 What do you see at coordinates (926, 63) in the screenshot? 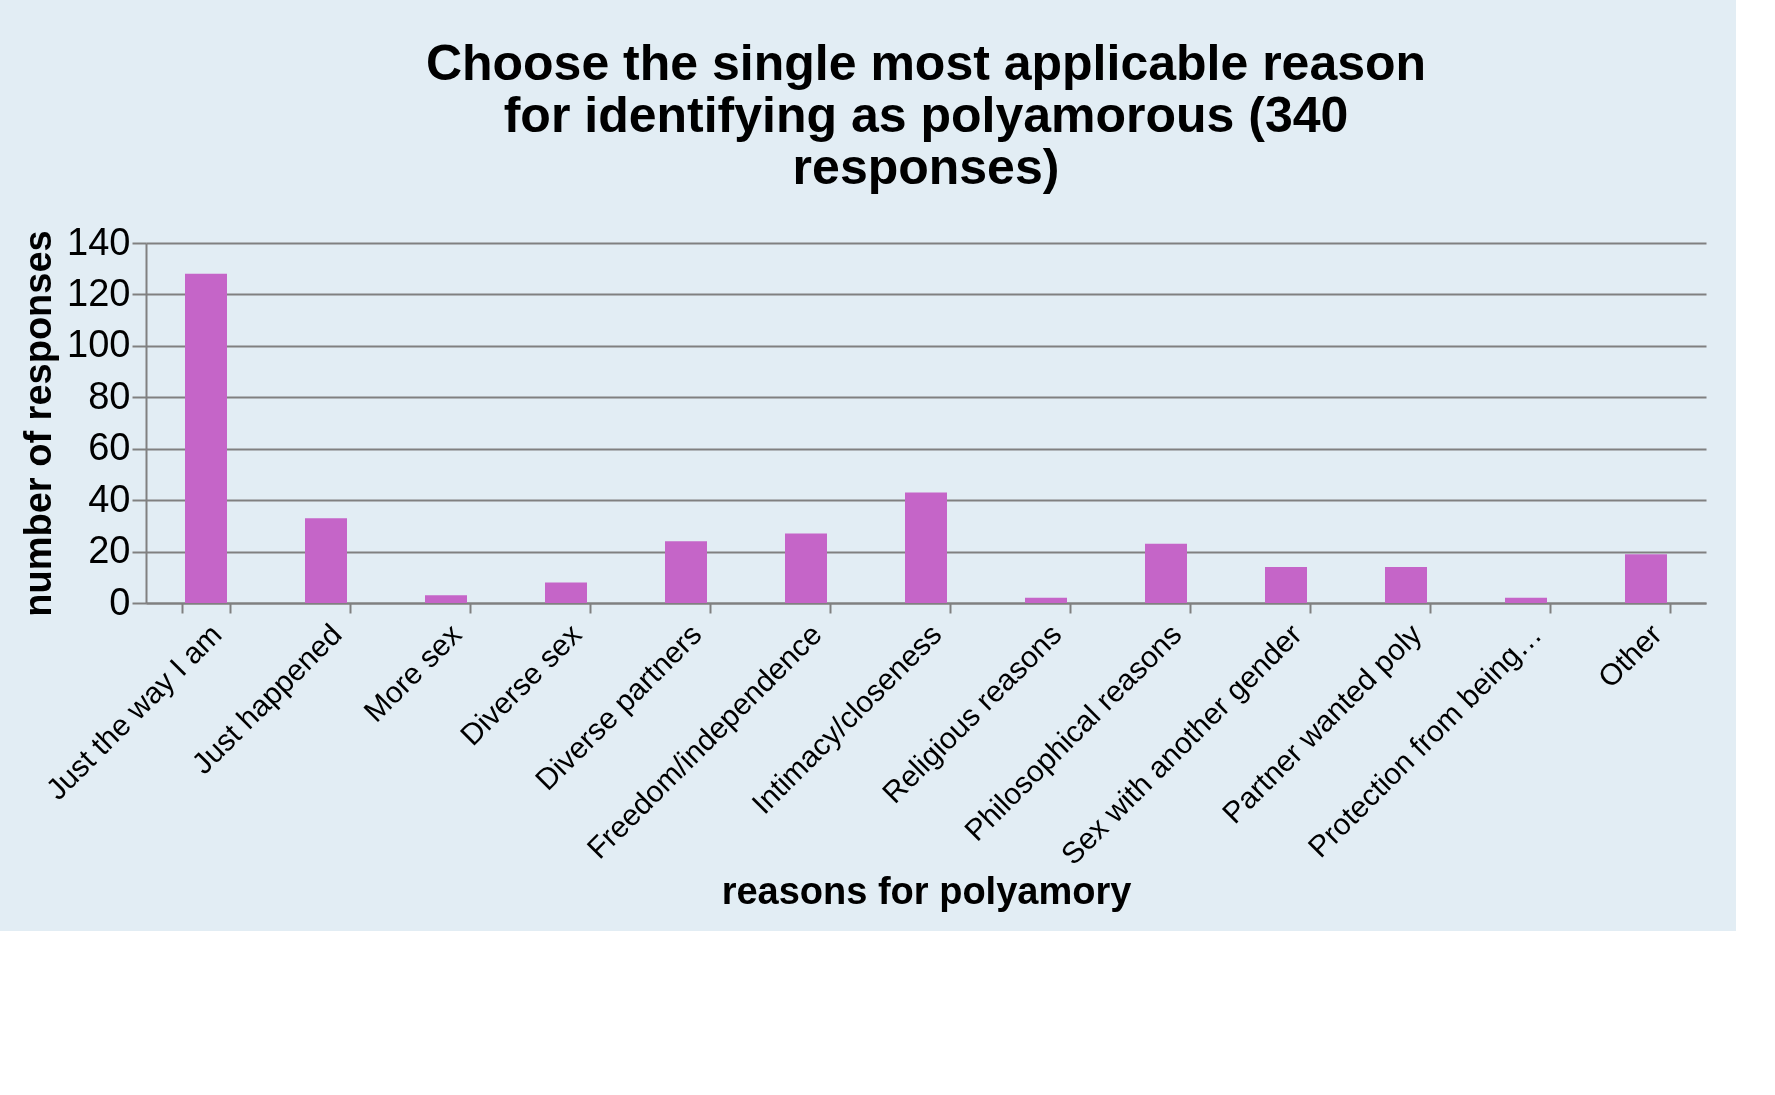
I see `text: Choose the single most applicable reason` at bounding box center [926, 63].